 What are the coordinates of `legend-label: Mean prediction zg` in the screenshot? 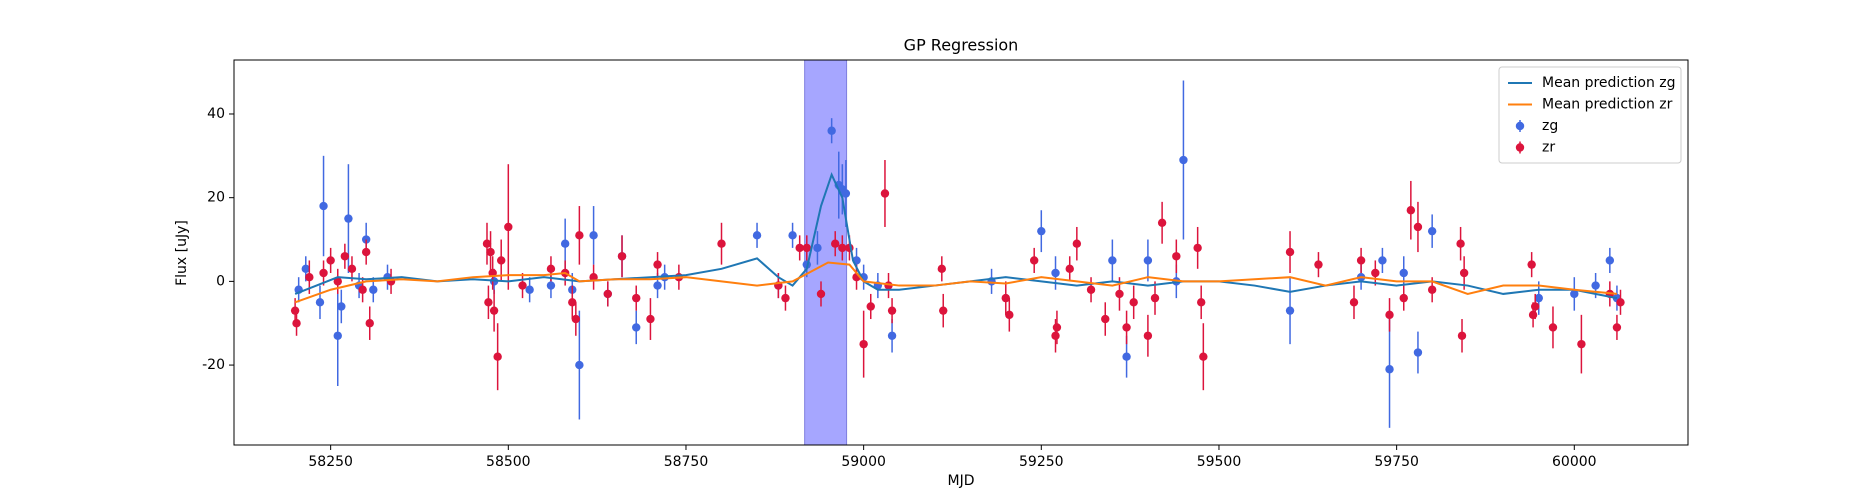 It's located at (1609, 83).